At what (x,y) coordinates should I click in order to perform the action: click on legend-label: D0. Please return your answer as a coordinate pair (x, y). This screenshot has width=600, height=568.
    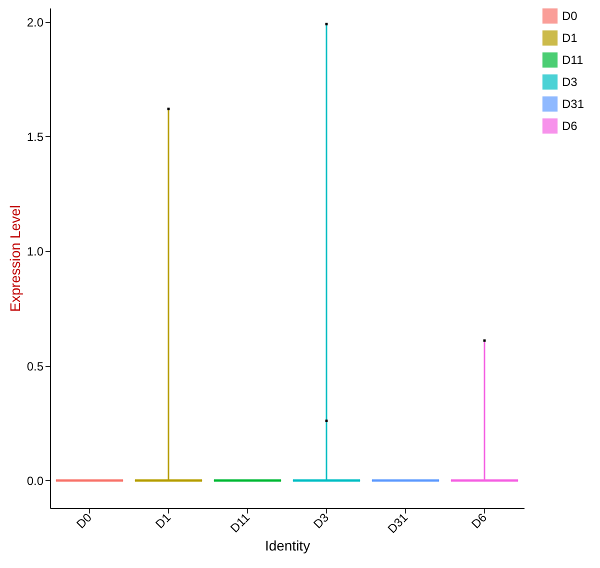
    Looking at the image, I should click on (570, 16).